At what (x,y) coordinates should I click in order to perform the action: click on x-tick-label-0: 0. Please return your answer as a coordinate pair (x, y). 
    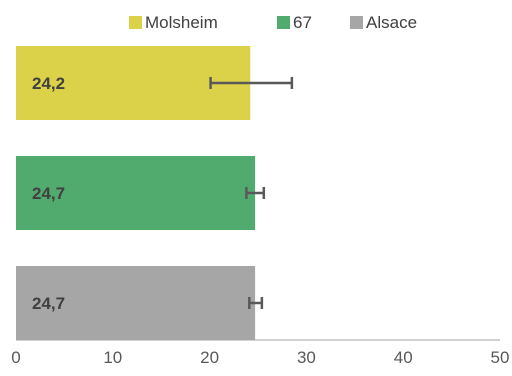
    Looking at the image, I should click on (15, 357).